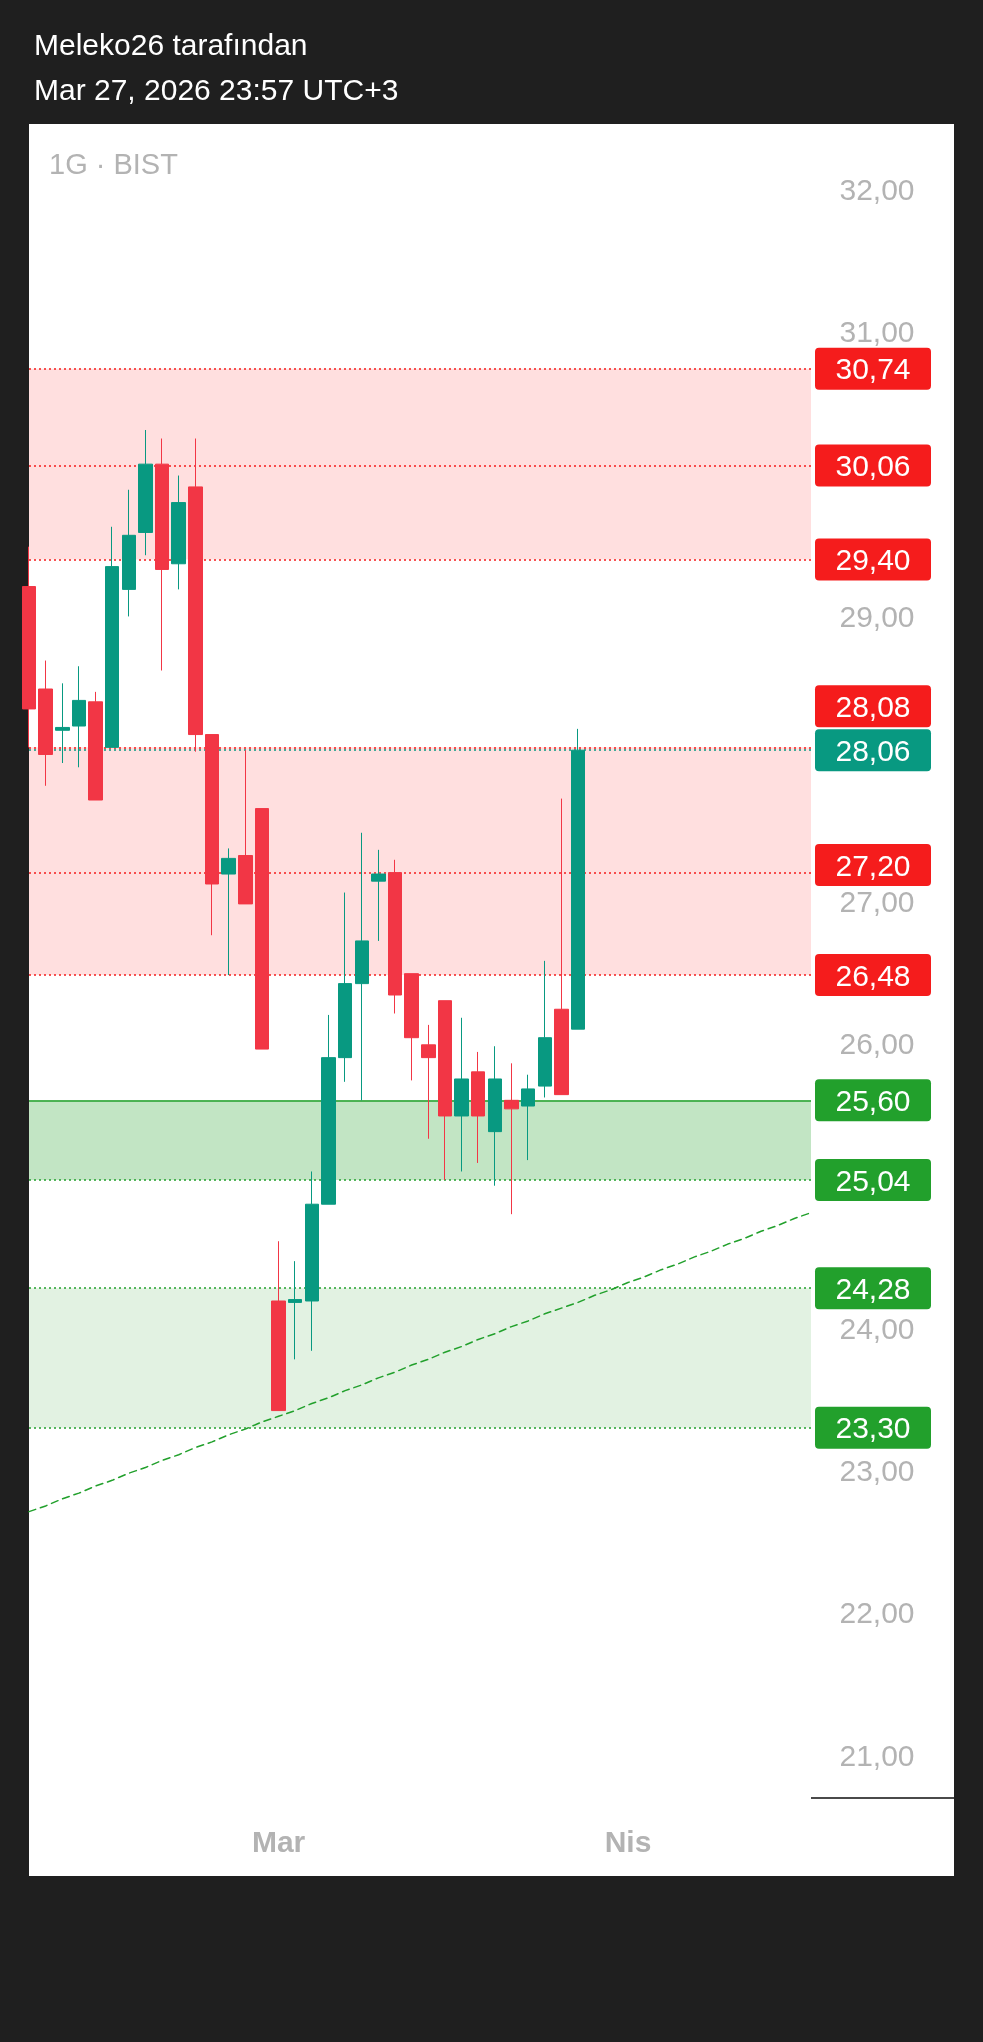 Image resolution: width=983 pixels, height=2042 pixels. What do you see at coordinates (873, 559) in the screenshot?
I see `ref-line-label: 29,40` at bounding box center [873, 559].